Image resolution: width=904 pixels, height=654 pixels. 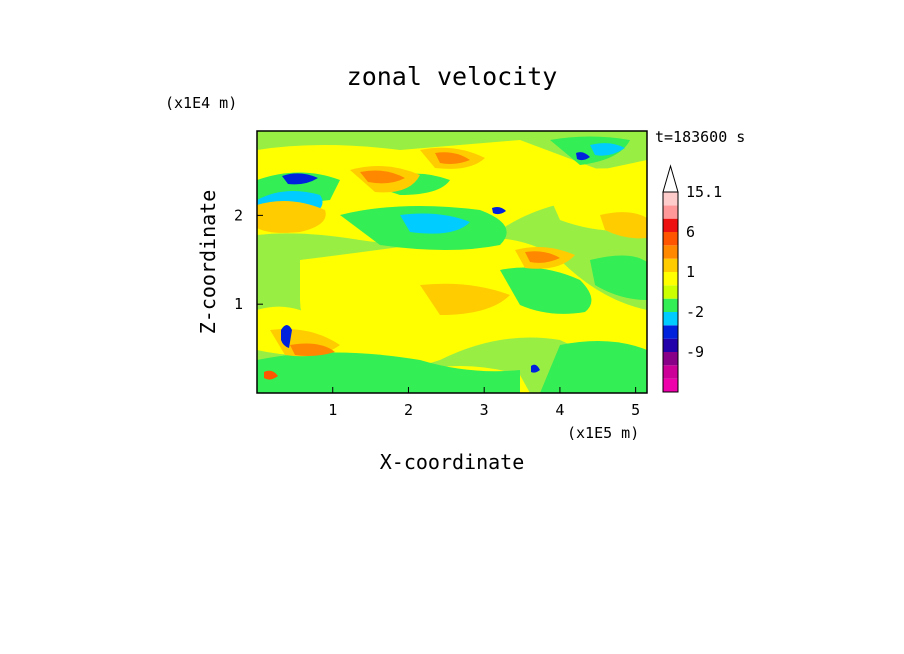 I want to click on time-label: t=183600 s, so click(x=700, y=137).